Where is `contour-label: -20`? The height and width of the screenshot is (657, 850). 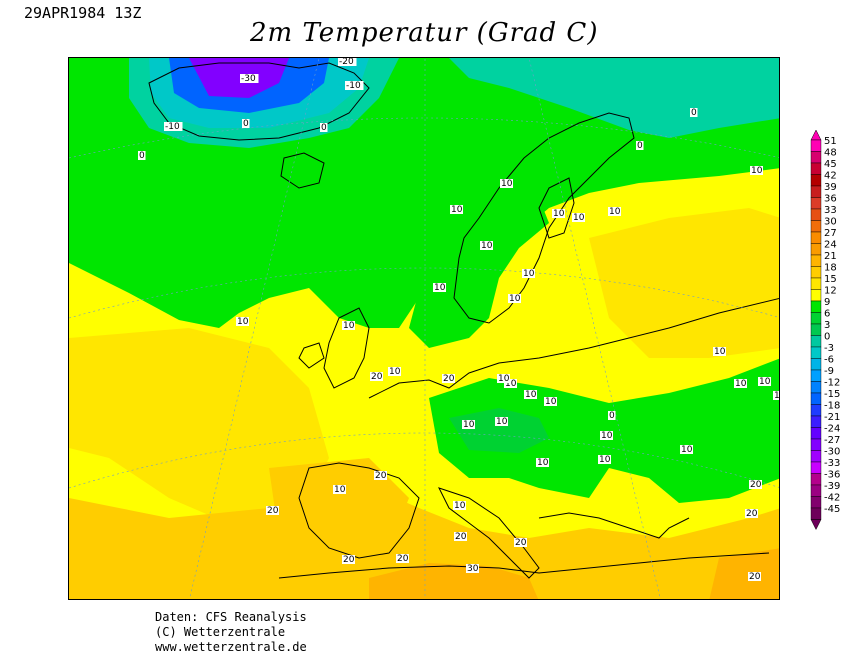 contour-label: -20 is located at coordinates (346, 62).